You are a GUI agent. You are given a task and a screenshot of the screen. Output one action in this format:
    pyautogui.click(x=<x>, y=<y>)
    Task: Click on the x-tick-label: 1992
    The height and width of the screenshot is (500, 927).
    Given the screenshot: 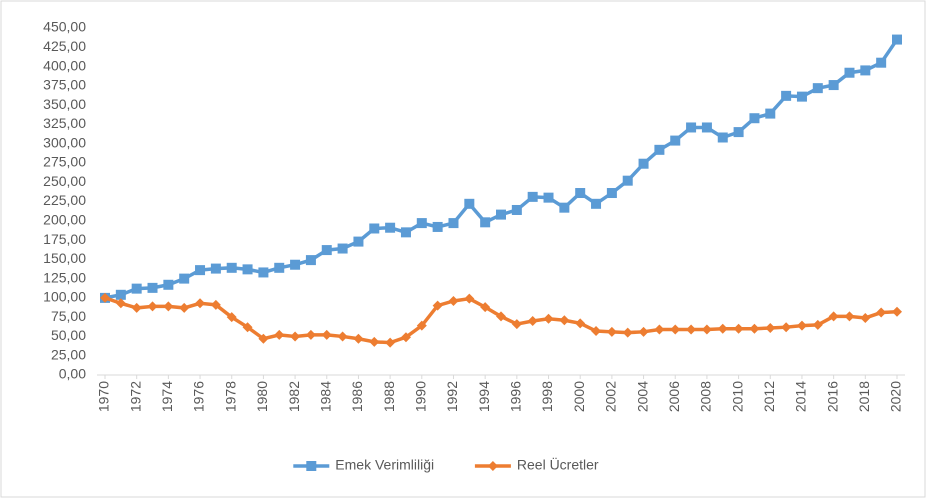 What is the action you would take?
    pyautogui.click(x=452, y=396)
    